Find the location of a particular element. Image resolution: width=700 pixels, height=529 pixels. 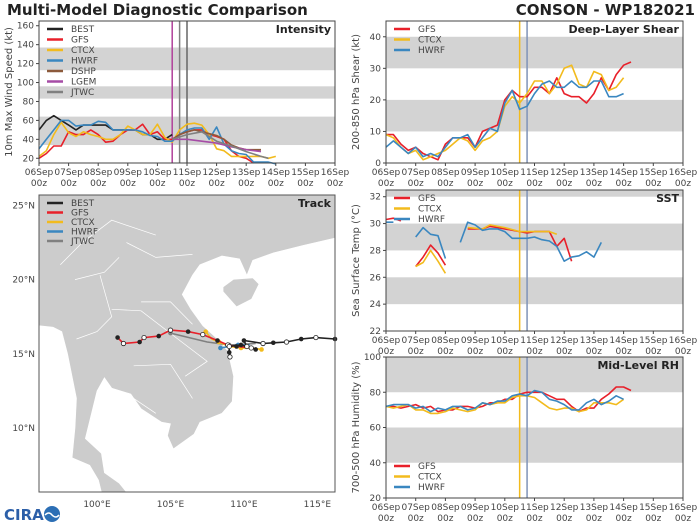

legend-label-dshp: DSHP is located at coordinates (83, 72).